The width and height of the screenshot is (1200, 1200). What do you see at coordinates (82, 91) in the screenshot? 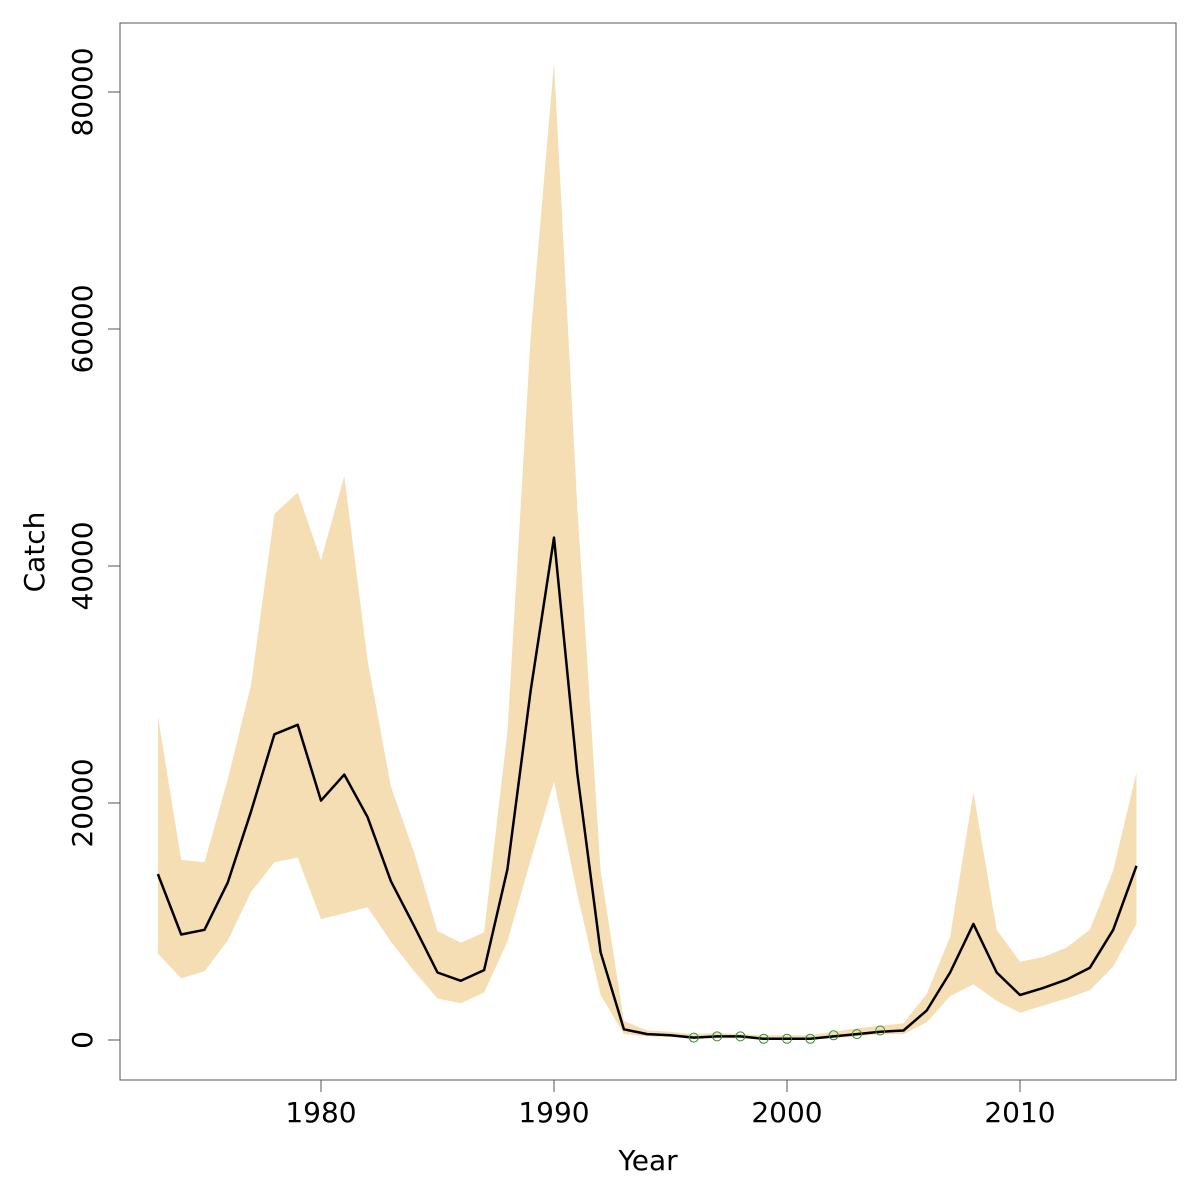
I see `y-tick-label: 80000` at bounding box center [82, 91].